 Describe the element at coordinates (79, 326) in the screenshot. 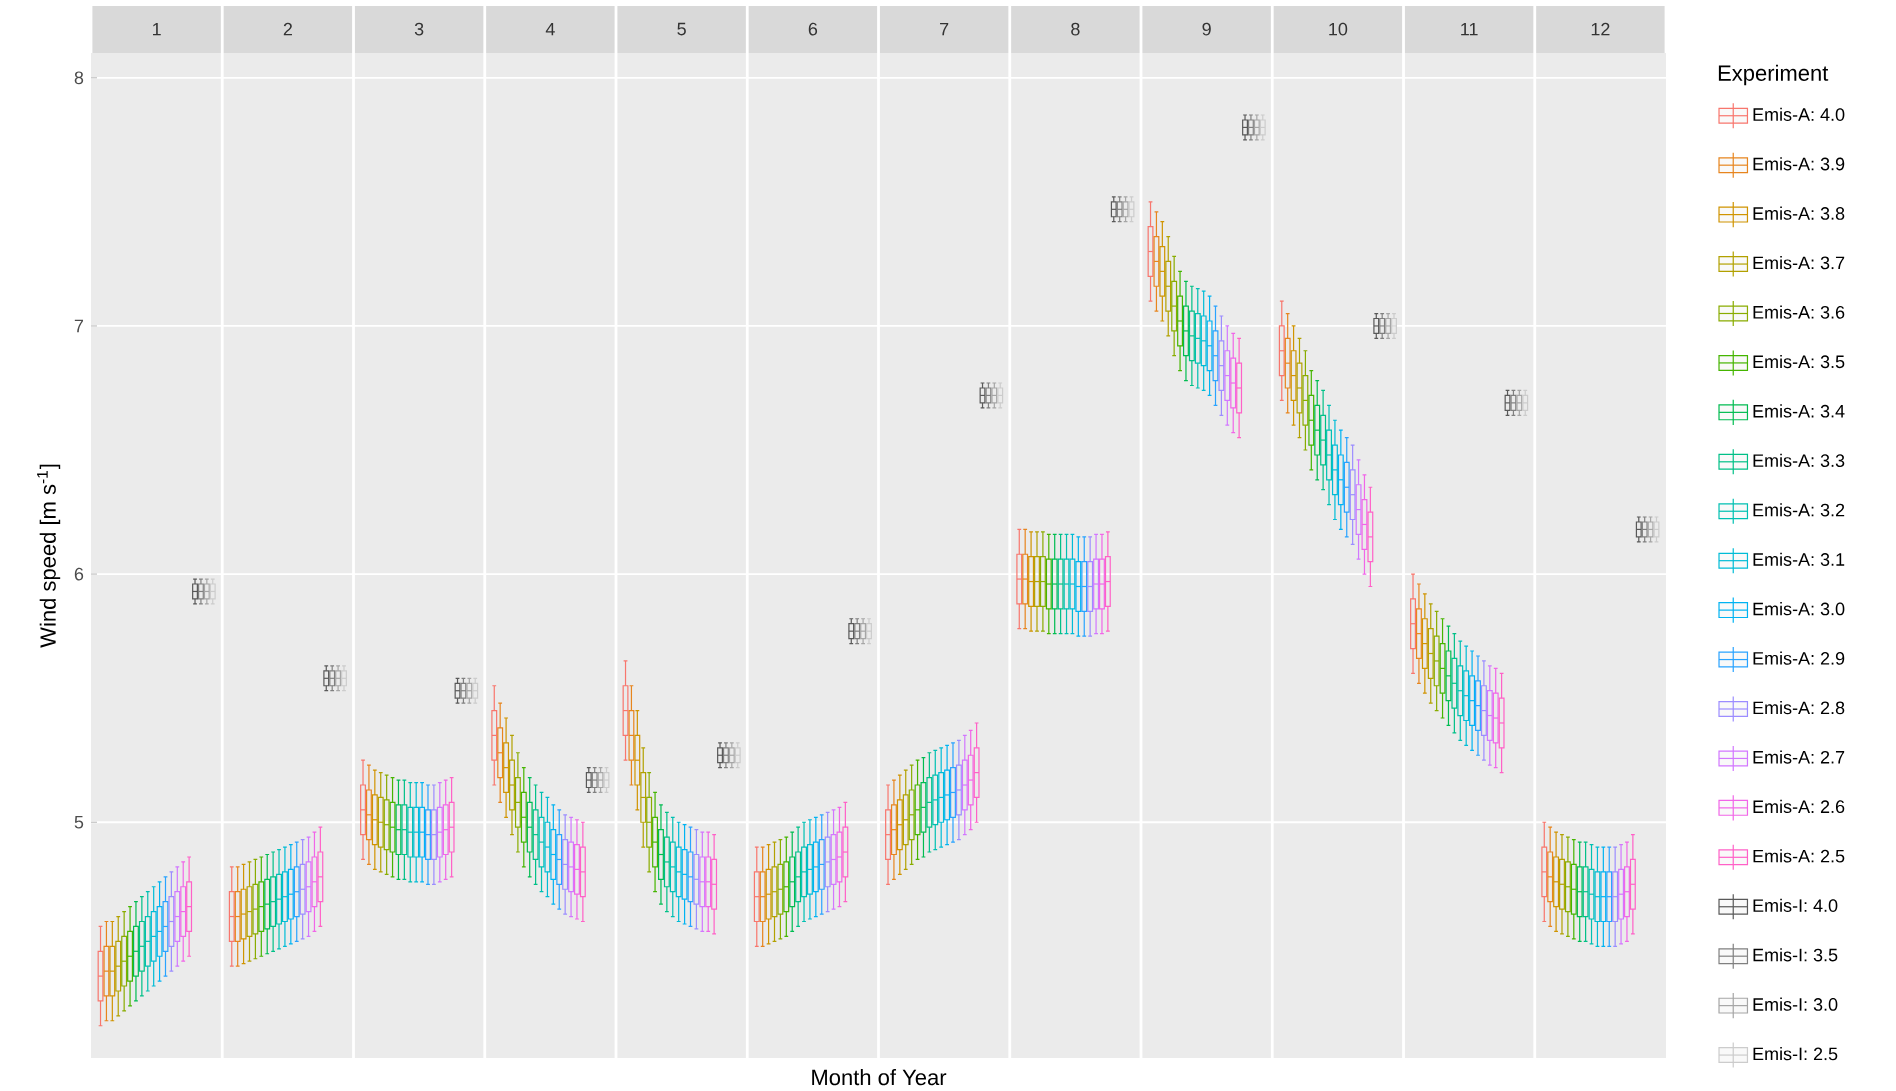

I see `y-tick-label: 7` at that location.